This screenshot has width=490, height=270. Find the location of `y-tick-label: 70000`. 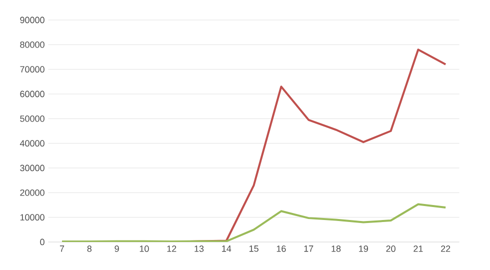

y-tick-label: 70000 is located at coordinates (32, 69).